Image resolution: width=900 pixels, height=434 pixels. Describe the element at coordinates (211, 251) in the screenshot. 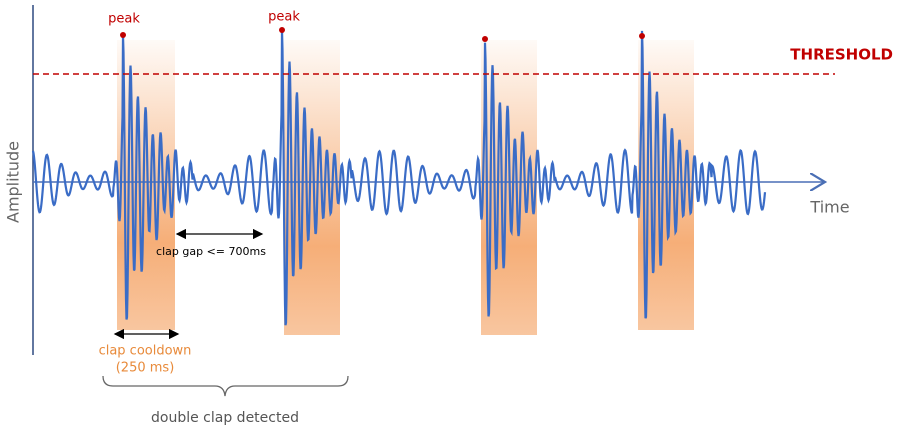

I see `clap-gap-label: clap gap <= 700ms` at that location.